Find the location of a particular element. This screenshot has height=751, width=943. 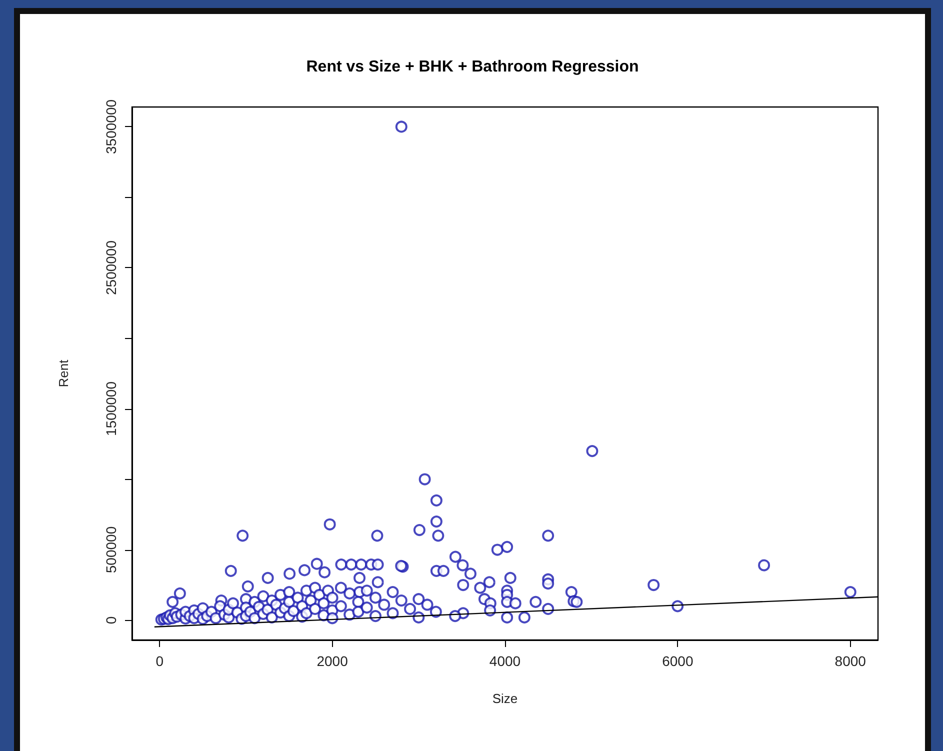

chart-title: Rent vs Size + BHK + Bathroom Regression is located at coordinates (472, 67).